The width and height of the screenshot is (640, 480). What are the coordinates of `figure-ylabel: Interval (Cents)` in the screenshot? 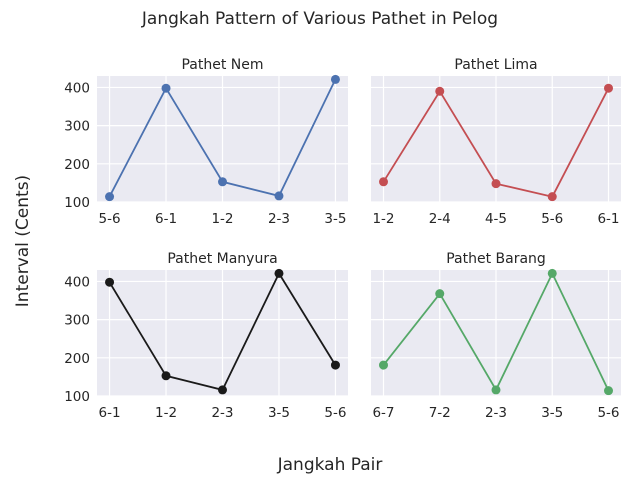 It's located at (23, 241).